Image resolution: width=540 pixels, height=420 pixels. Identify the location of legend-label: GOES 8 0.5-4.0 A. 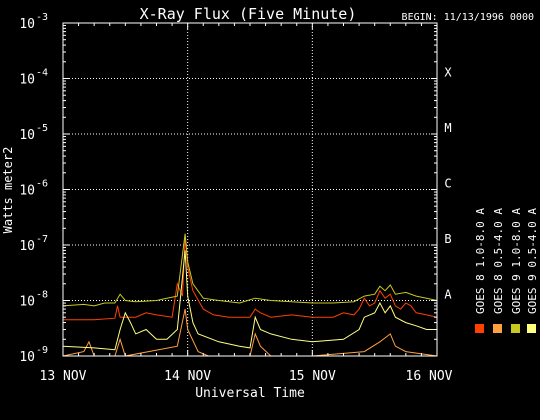
(498, 261).